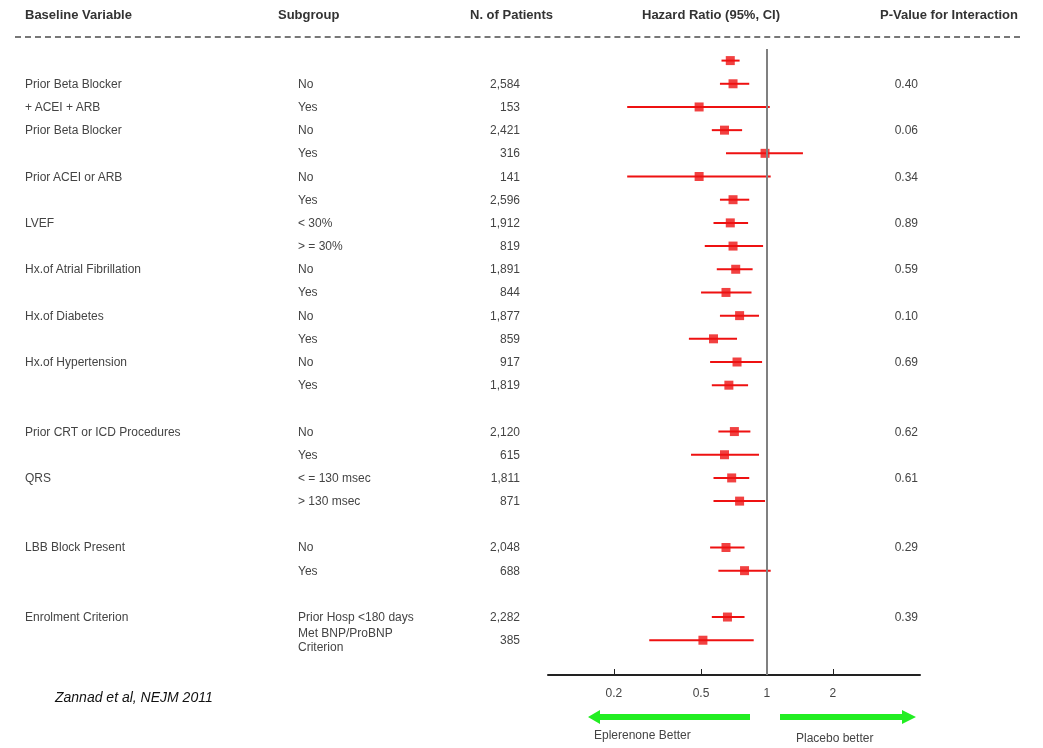 The width and height of the screenshot is (1043, 748). What do you see at coordinates (505, 385) in the screenshot?
I see `y-tick-label: 1,819` at bounding box center [505, 385].